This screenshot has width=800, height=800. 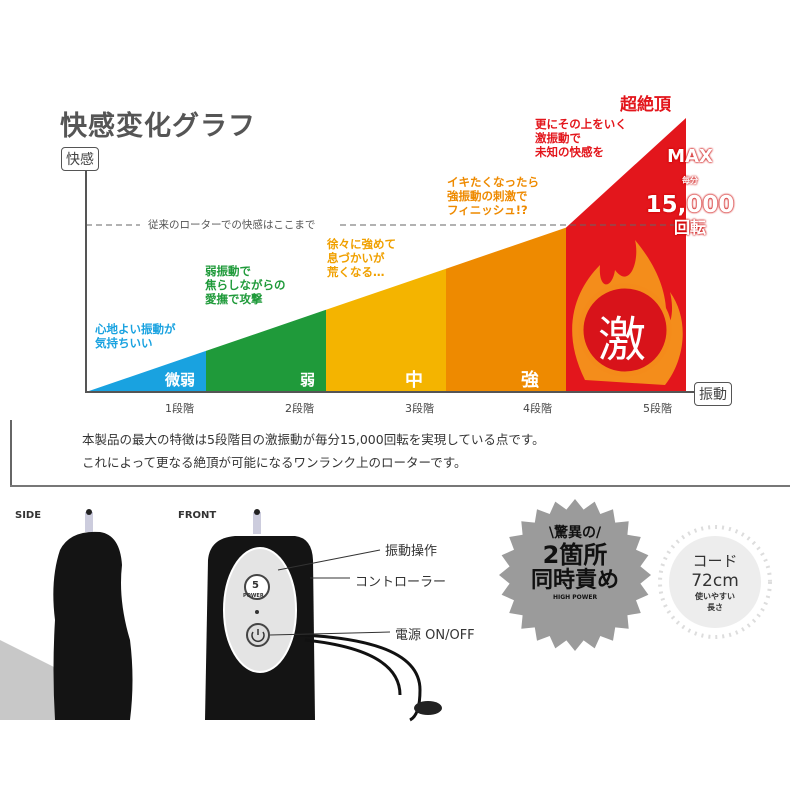 What do you see at coordinates (574, 580) in the screenshot?
I see `badge-line2: 同時責め` at bounding box center [574, 580].